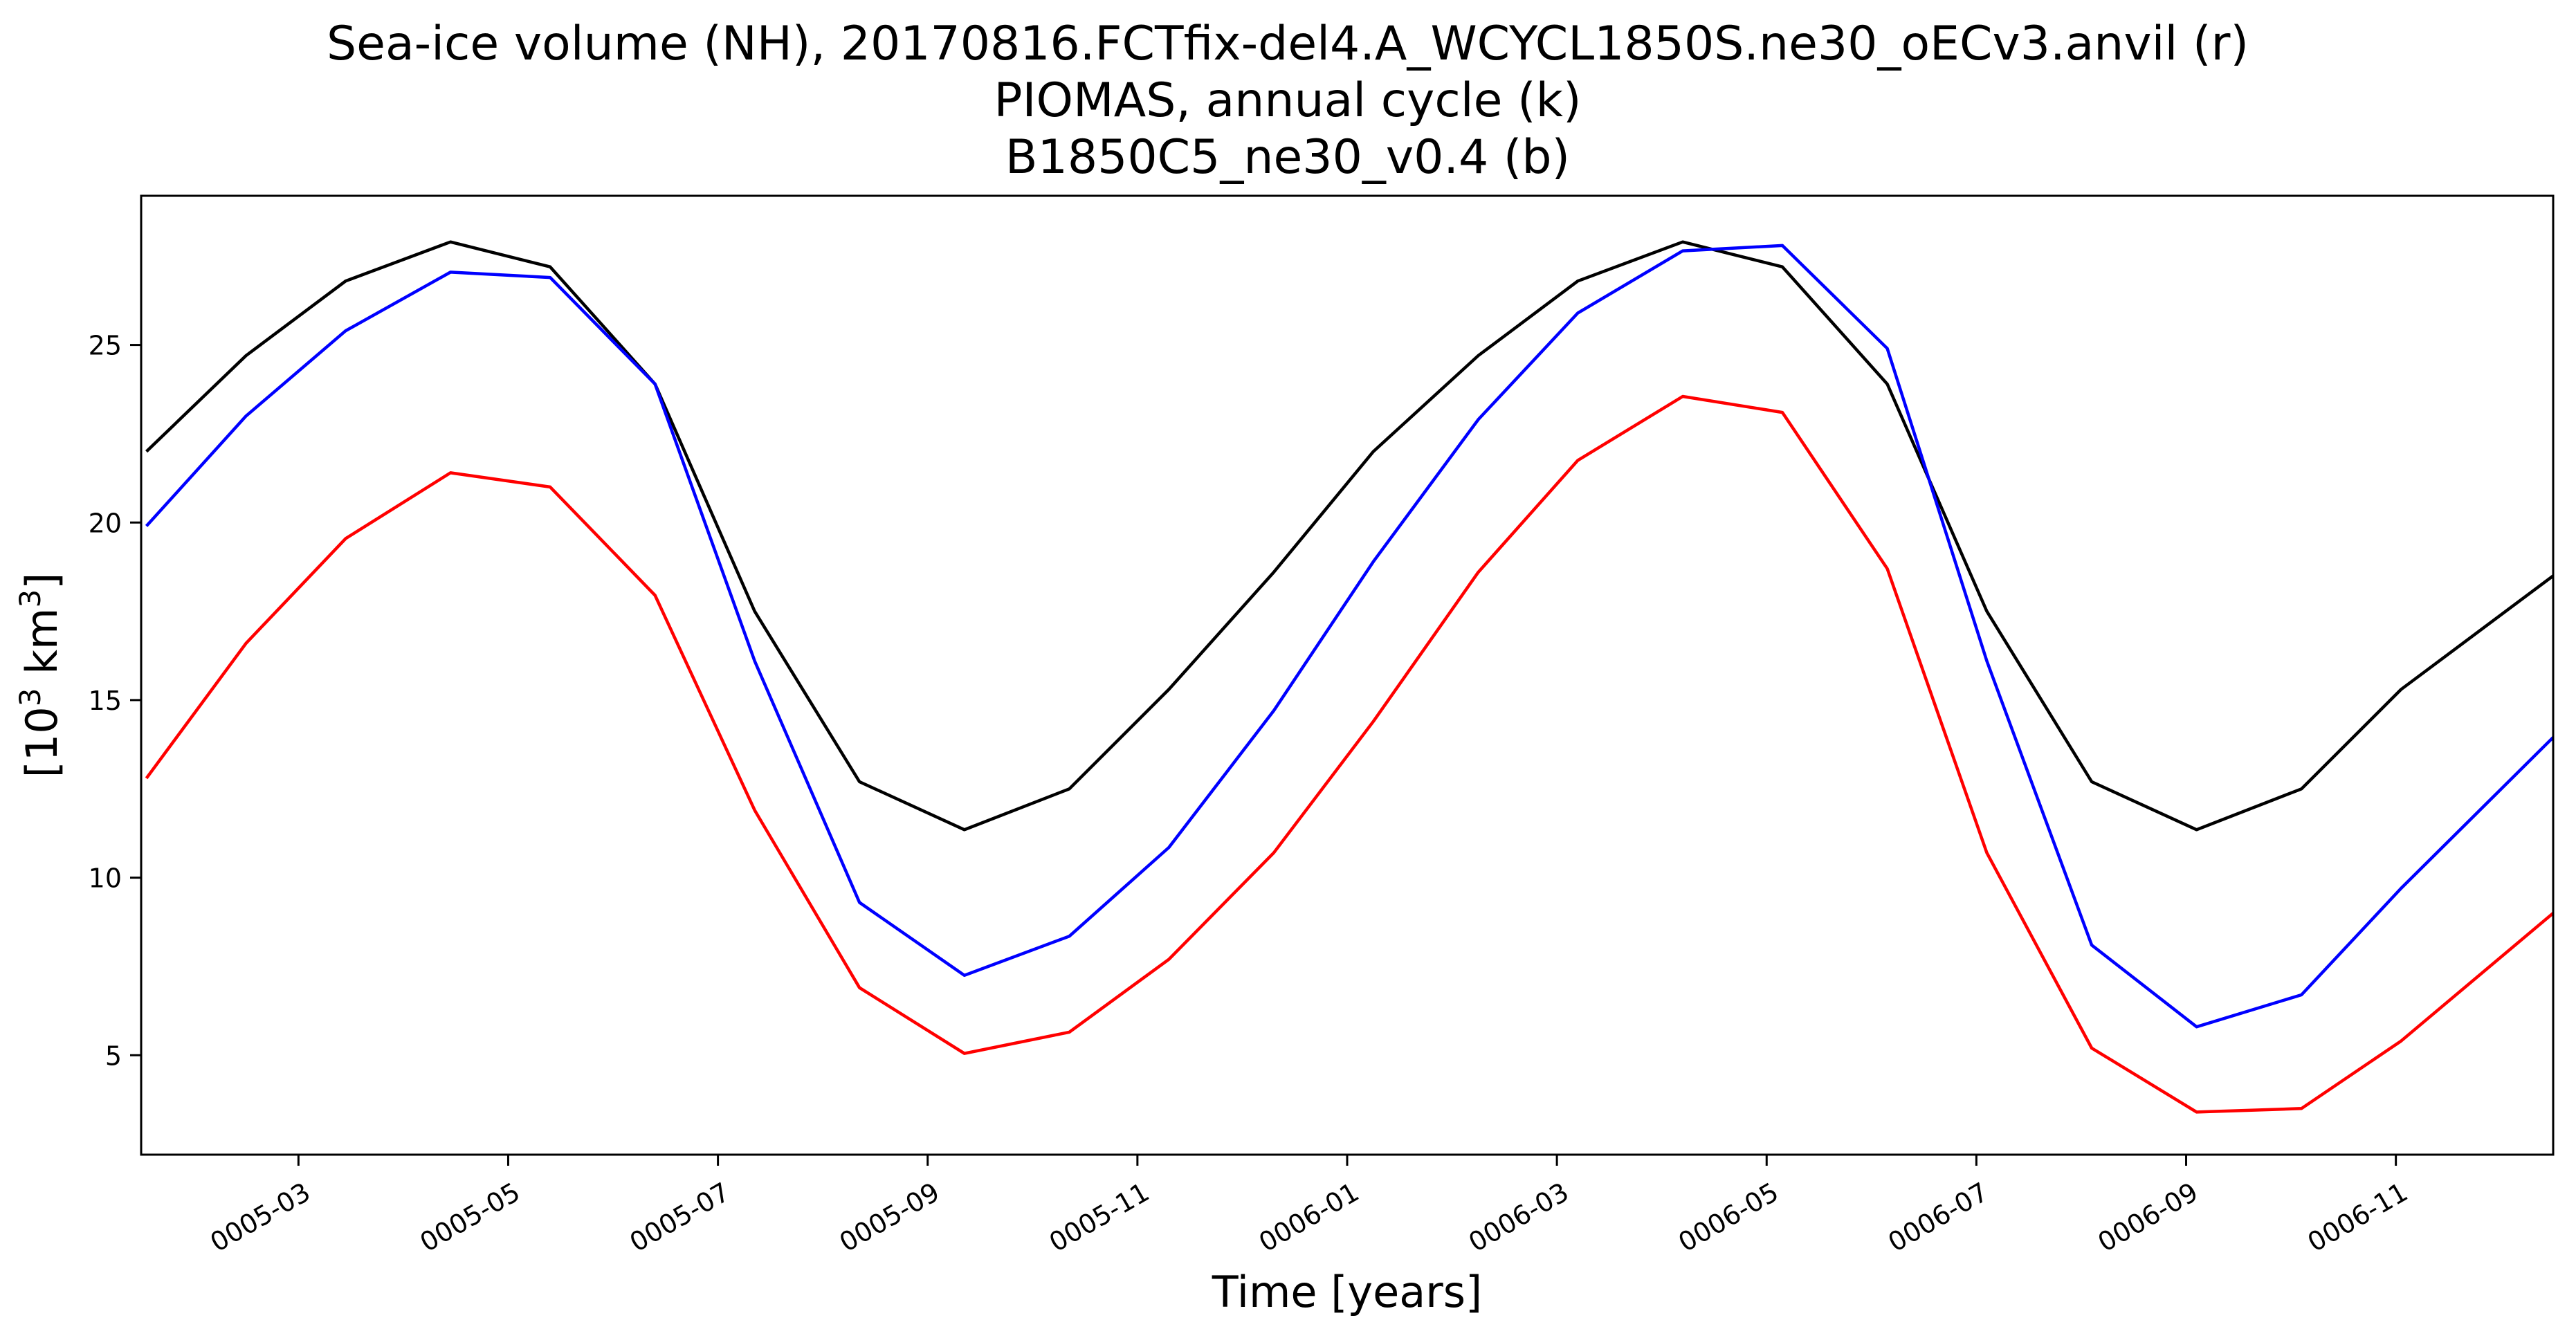 The width and height of the screenshot is (2576, 1338). What do you see at coordinates (2149, 1217) in the screenshot?
I see `x-tick-label: 0006-09` at bounding box center [2149, 1217].